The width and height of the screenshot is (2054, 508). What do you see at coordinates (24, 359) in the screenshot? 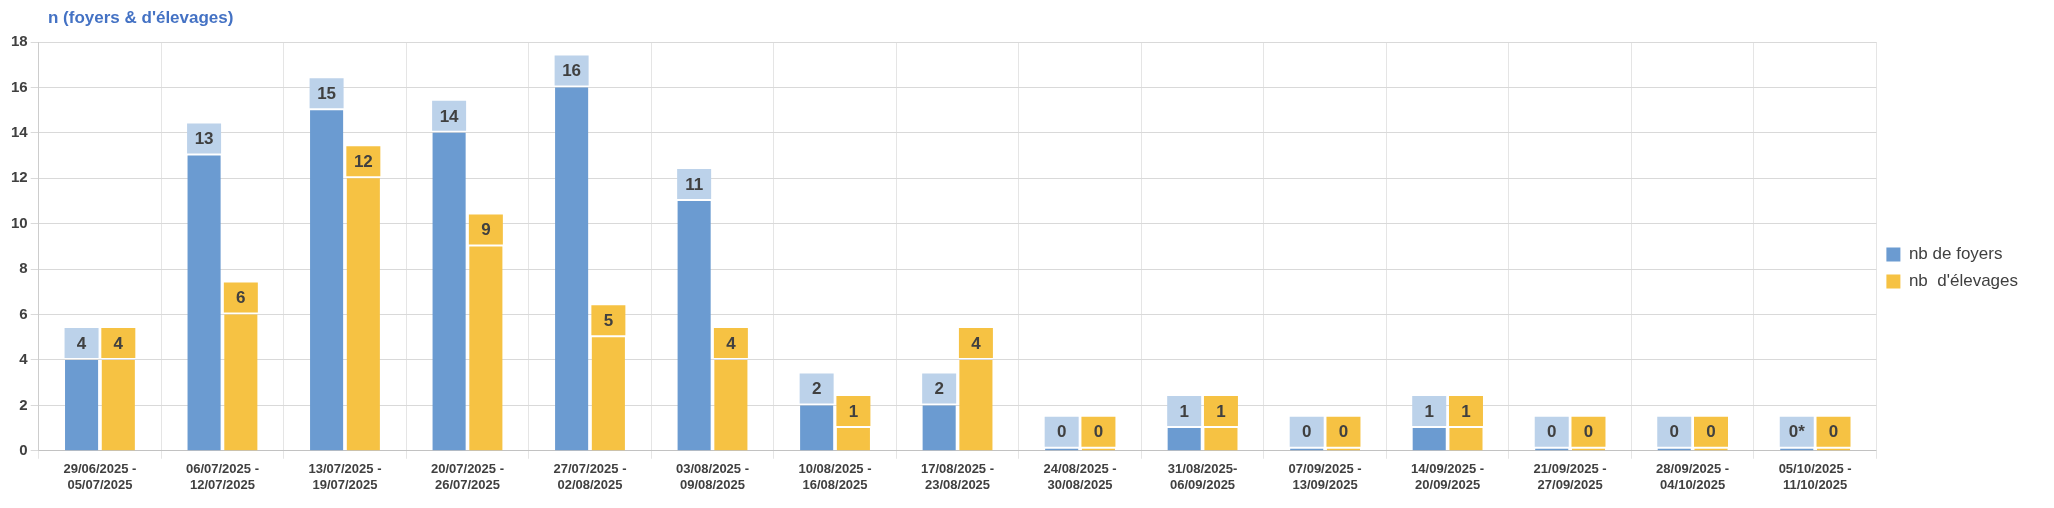
I see `y-tick-label: 4` at bounding box center [24, 359].